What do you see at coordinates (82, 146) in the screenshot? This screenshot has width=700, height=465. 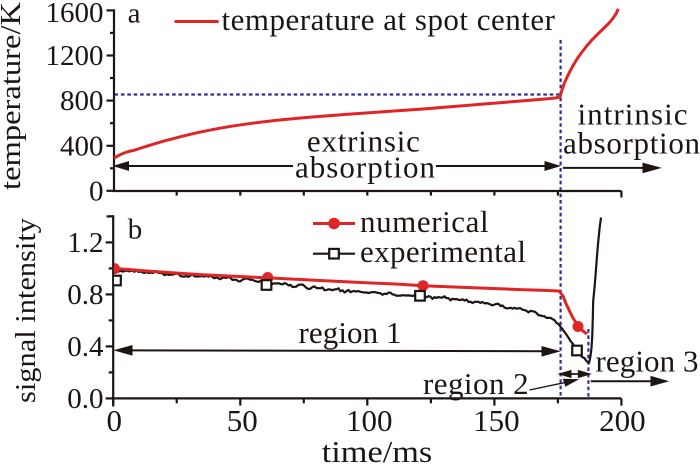 I see `svg-text: 400` at bounding box center [82, 146].